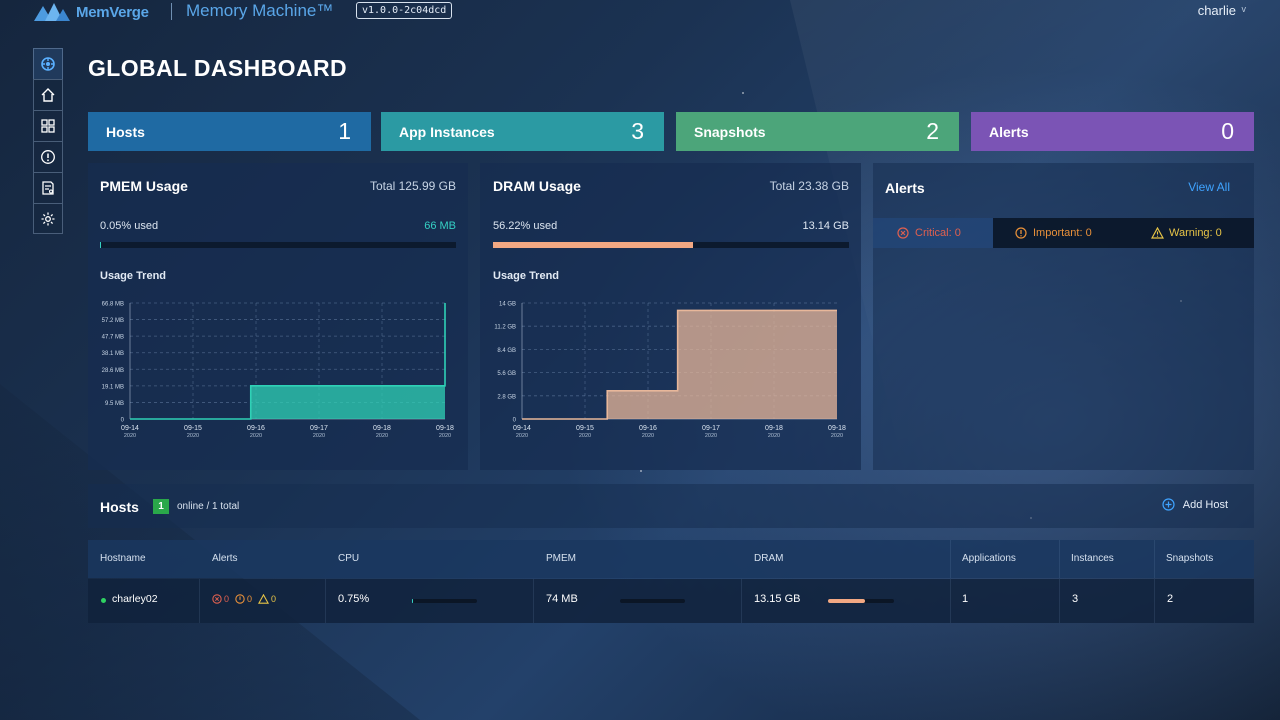 The image size is (1280, 720). Describe the element at coordinates (113, 305) in the screenshot. I see `y-tick-label: 66.8 MB` at that location.